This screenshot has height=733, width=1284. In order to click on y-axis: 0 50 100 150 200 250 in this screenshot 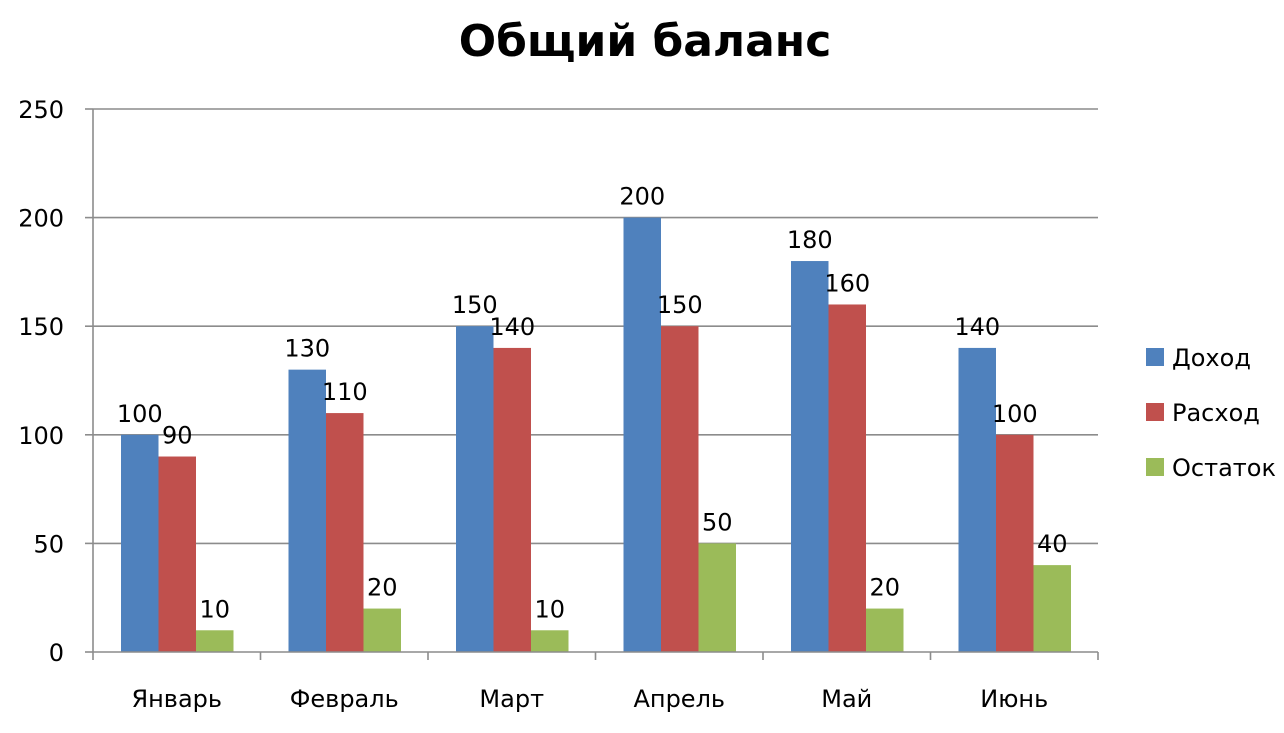, I will do `click(56, 381)`.